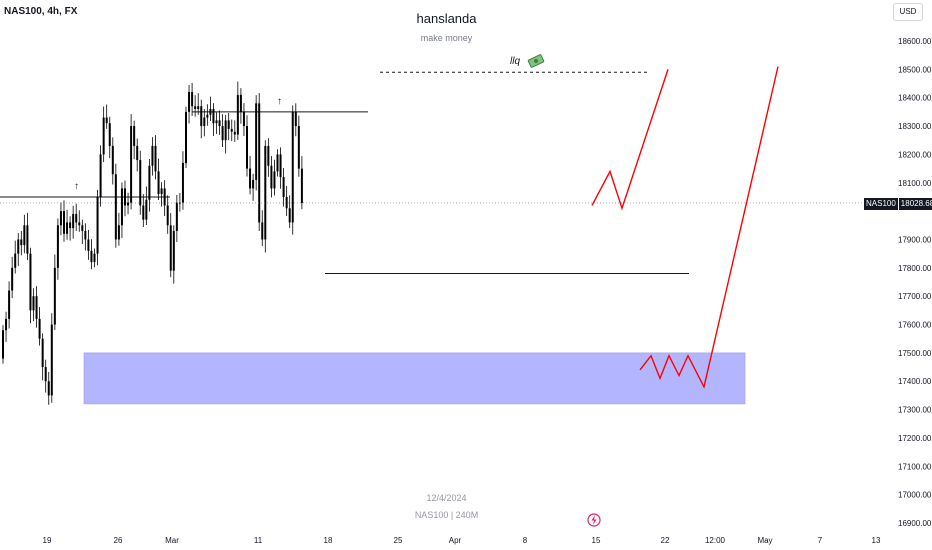  Describe the element at coordinates (915, 495) in the screenshot. I see `y-tick-label: 17000.00` at that location.